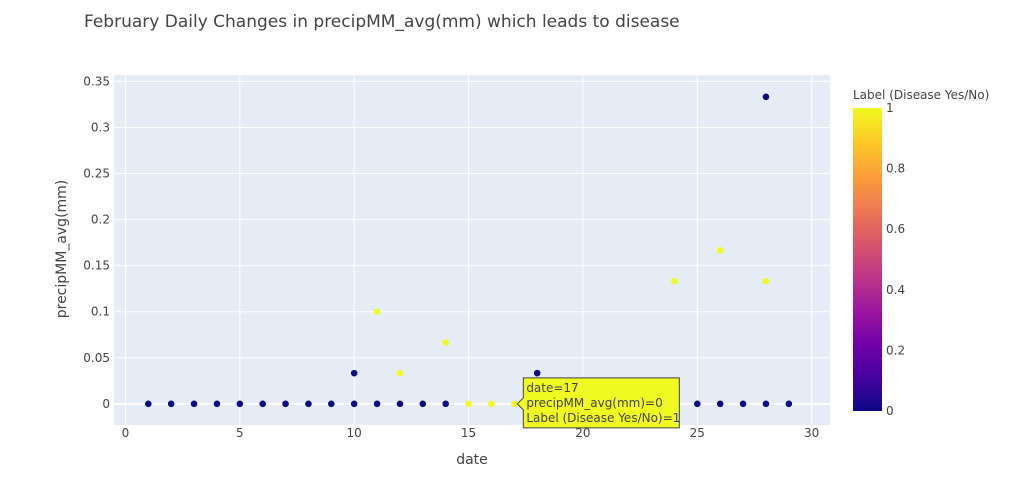 The image size is (1023, 495). What do you see at coordinates (96, 81) in the screenshot?
I see `y-tick-label: 0.35` at bounding box center [96, 81].